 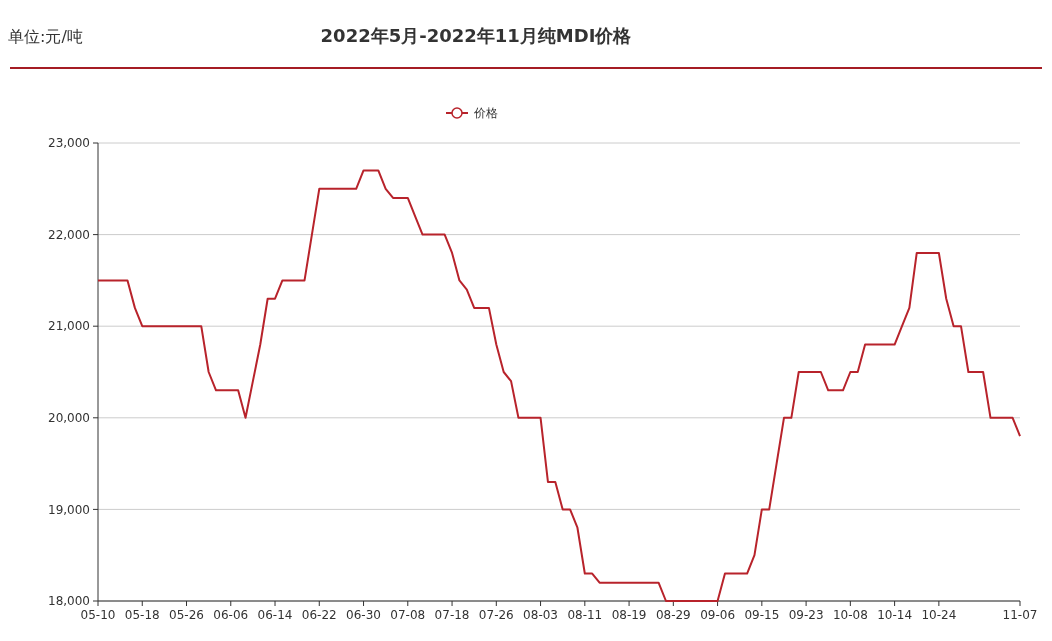 What do you see at coordinates (762, 615) in the screenshot?
I see `x-tick-label: 09-15` at bounding box center [762, 615].